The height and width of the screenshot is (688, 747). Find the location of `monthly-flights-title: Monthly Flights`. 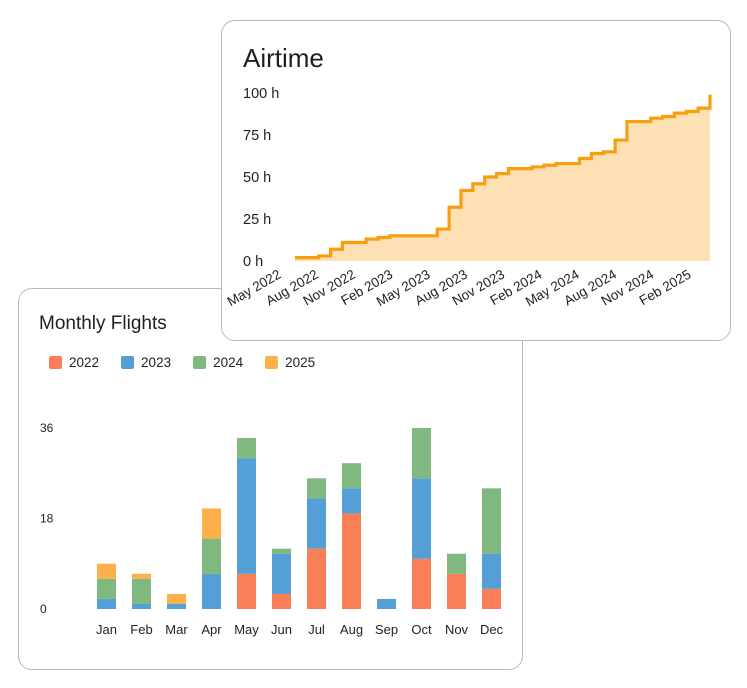

monthly-flights-title: Monthly Flights is located at coordinates (103, 323).